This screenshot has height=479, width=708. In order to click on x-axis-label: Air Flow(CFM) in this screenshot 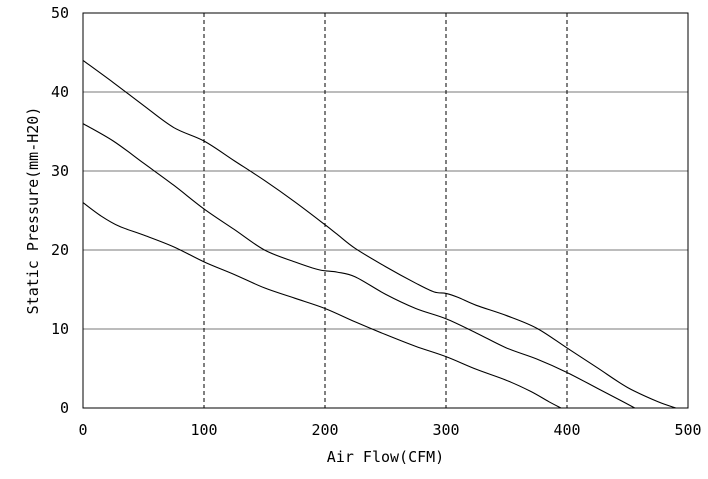, I will do `click(385, 457)`.